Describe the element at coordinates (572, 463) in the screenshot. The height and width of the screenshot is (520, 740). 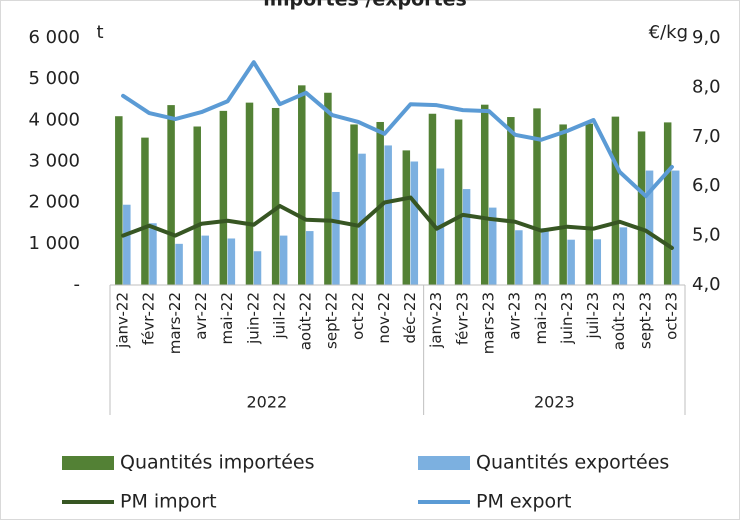
I see `legend-label: Quantités exportées` at that location.